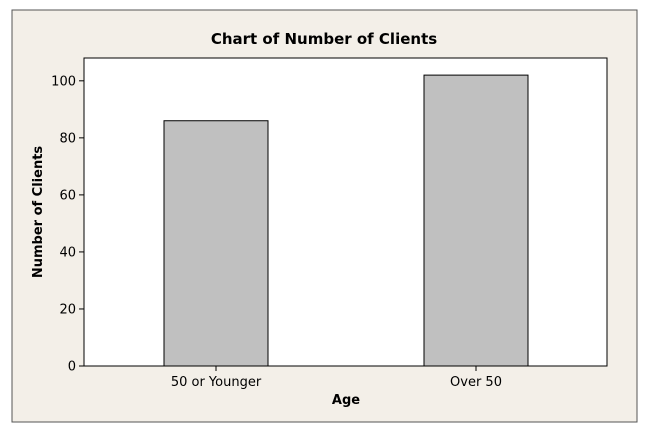  Describe the element at coordinates (38, 212) in the screenshot. I see `y-axis-label: Number of Clients` at that location.